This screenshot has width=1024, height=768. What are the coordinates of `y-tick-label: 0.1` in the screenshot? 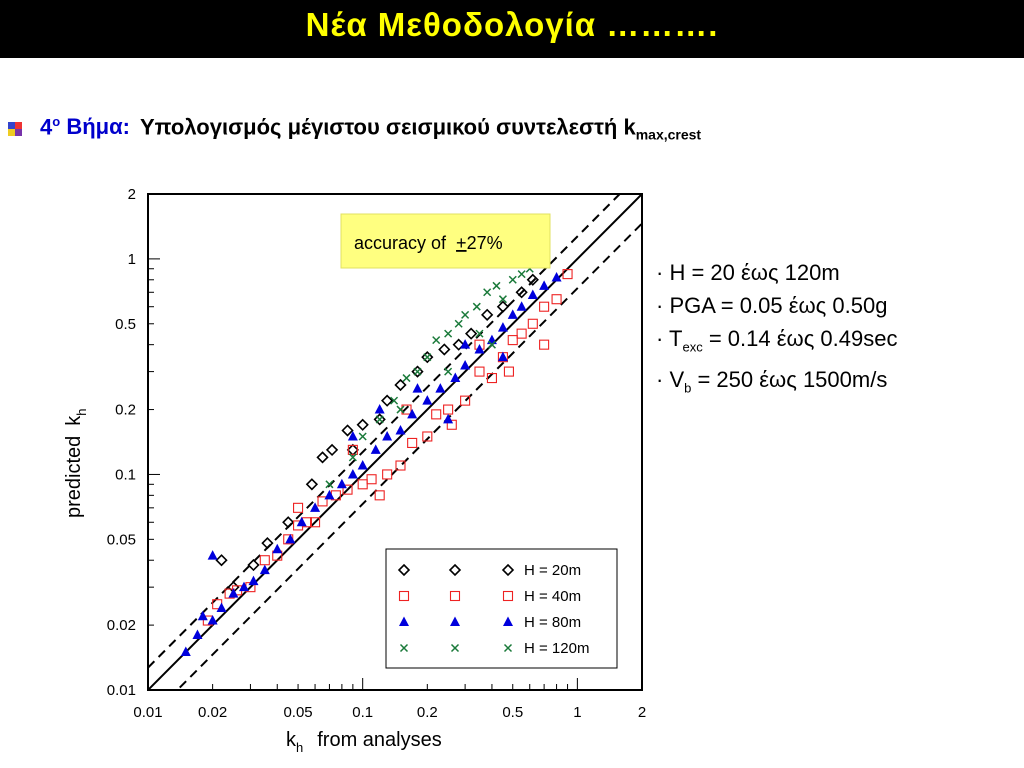 It's located at (125, 474).